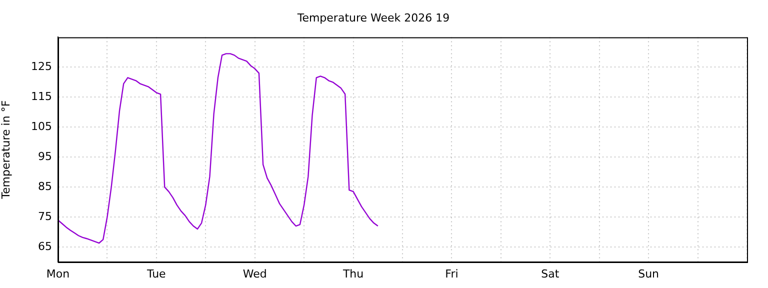  What do you see at coordinates (156, 273) in the screenshot?
I see `x-tick-label: Tue` at bounding box center [156, 273].